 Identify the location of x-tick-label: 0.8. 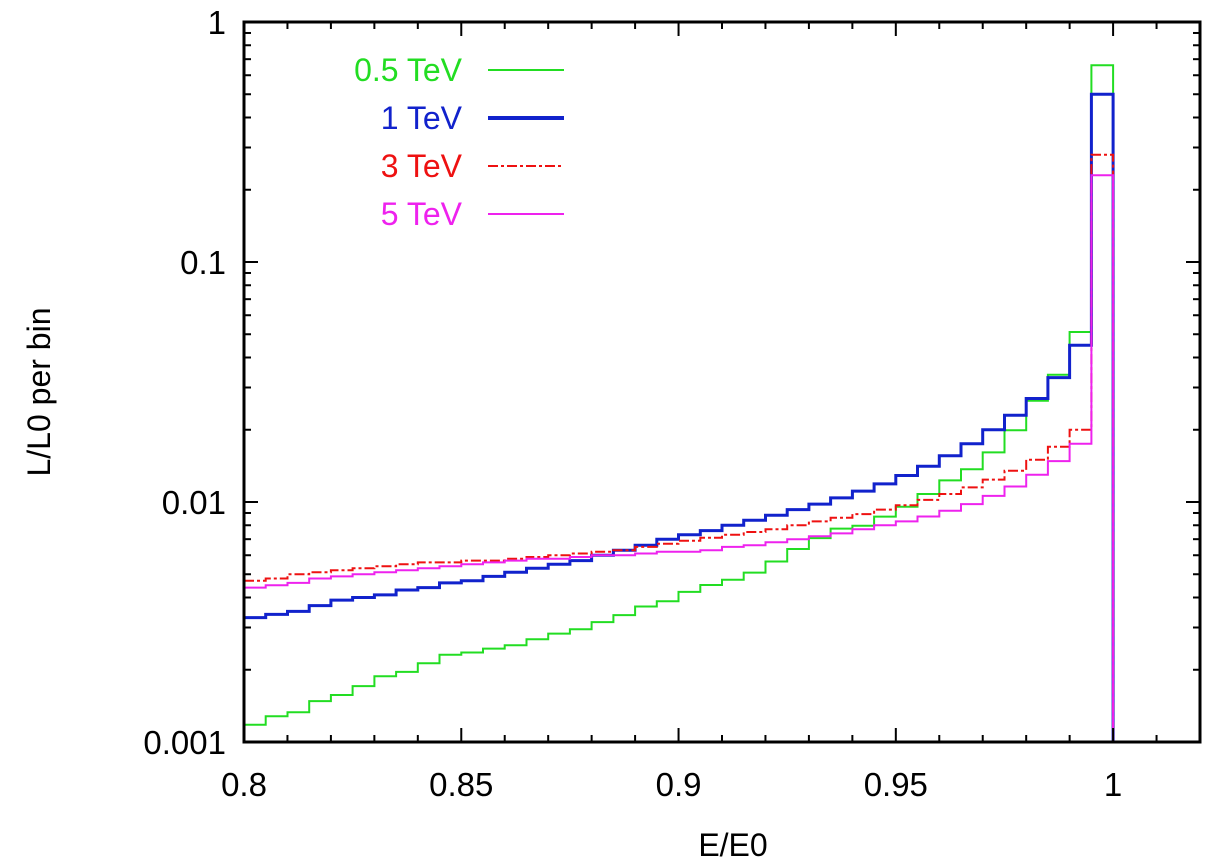
(244, 784).